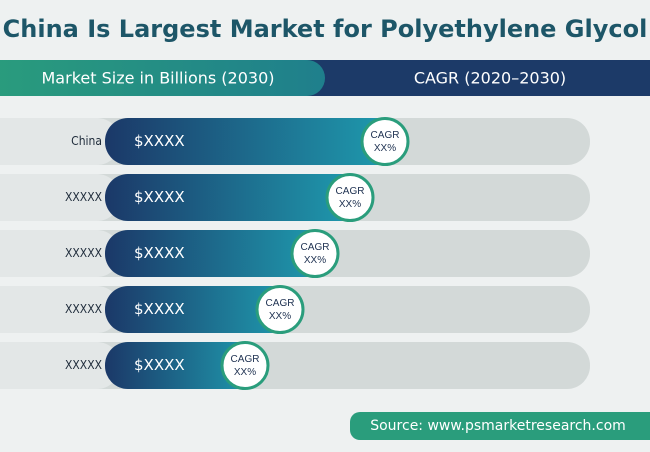 The width and height of the screenshot is (650, 452). What do you see at coordinates (158, 78) in the screenshot?
I see `market-size-header: Market Size in Billions (2030)` at bounding box center [158, 78].